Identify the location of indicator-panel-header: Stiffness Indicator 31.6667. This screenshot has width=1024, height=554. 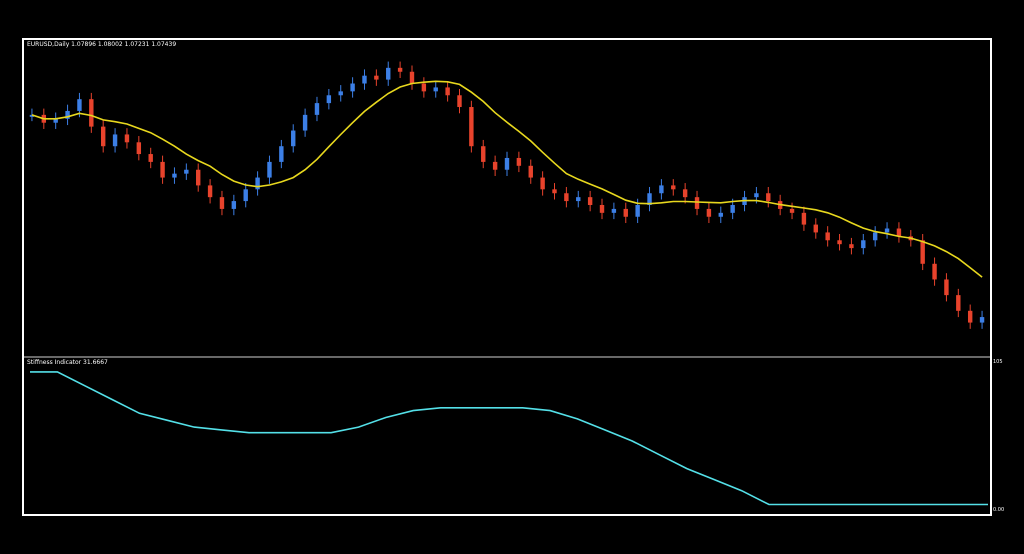
(67, 362).